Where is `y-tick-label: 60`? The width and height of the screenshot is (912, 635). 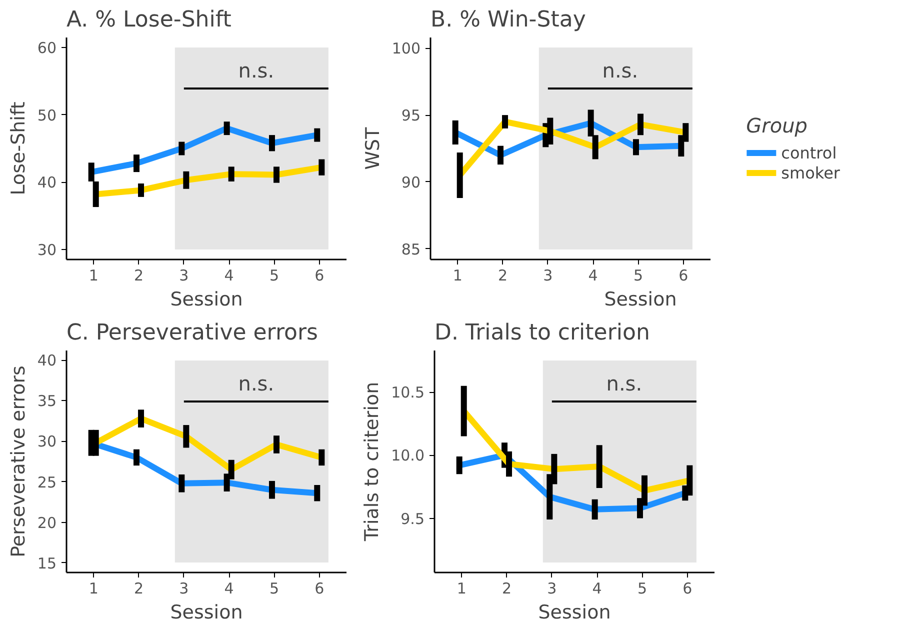
y-tick-label: 60 is located at coordinates (47, 48).